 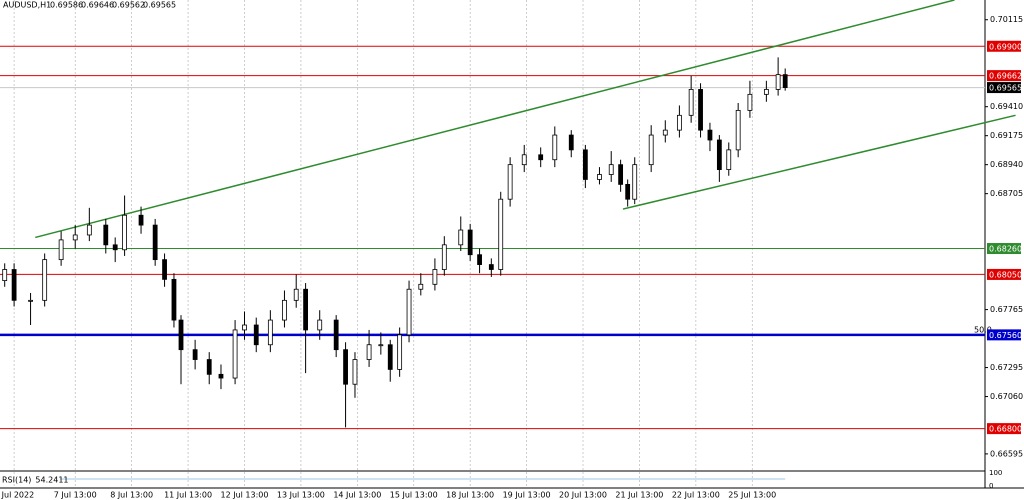 I want to click on x-tick-label: 13 Jul 13:00, so click(x=301, y=495).